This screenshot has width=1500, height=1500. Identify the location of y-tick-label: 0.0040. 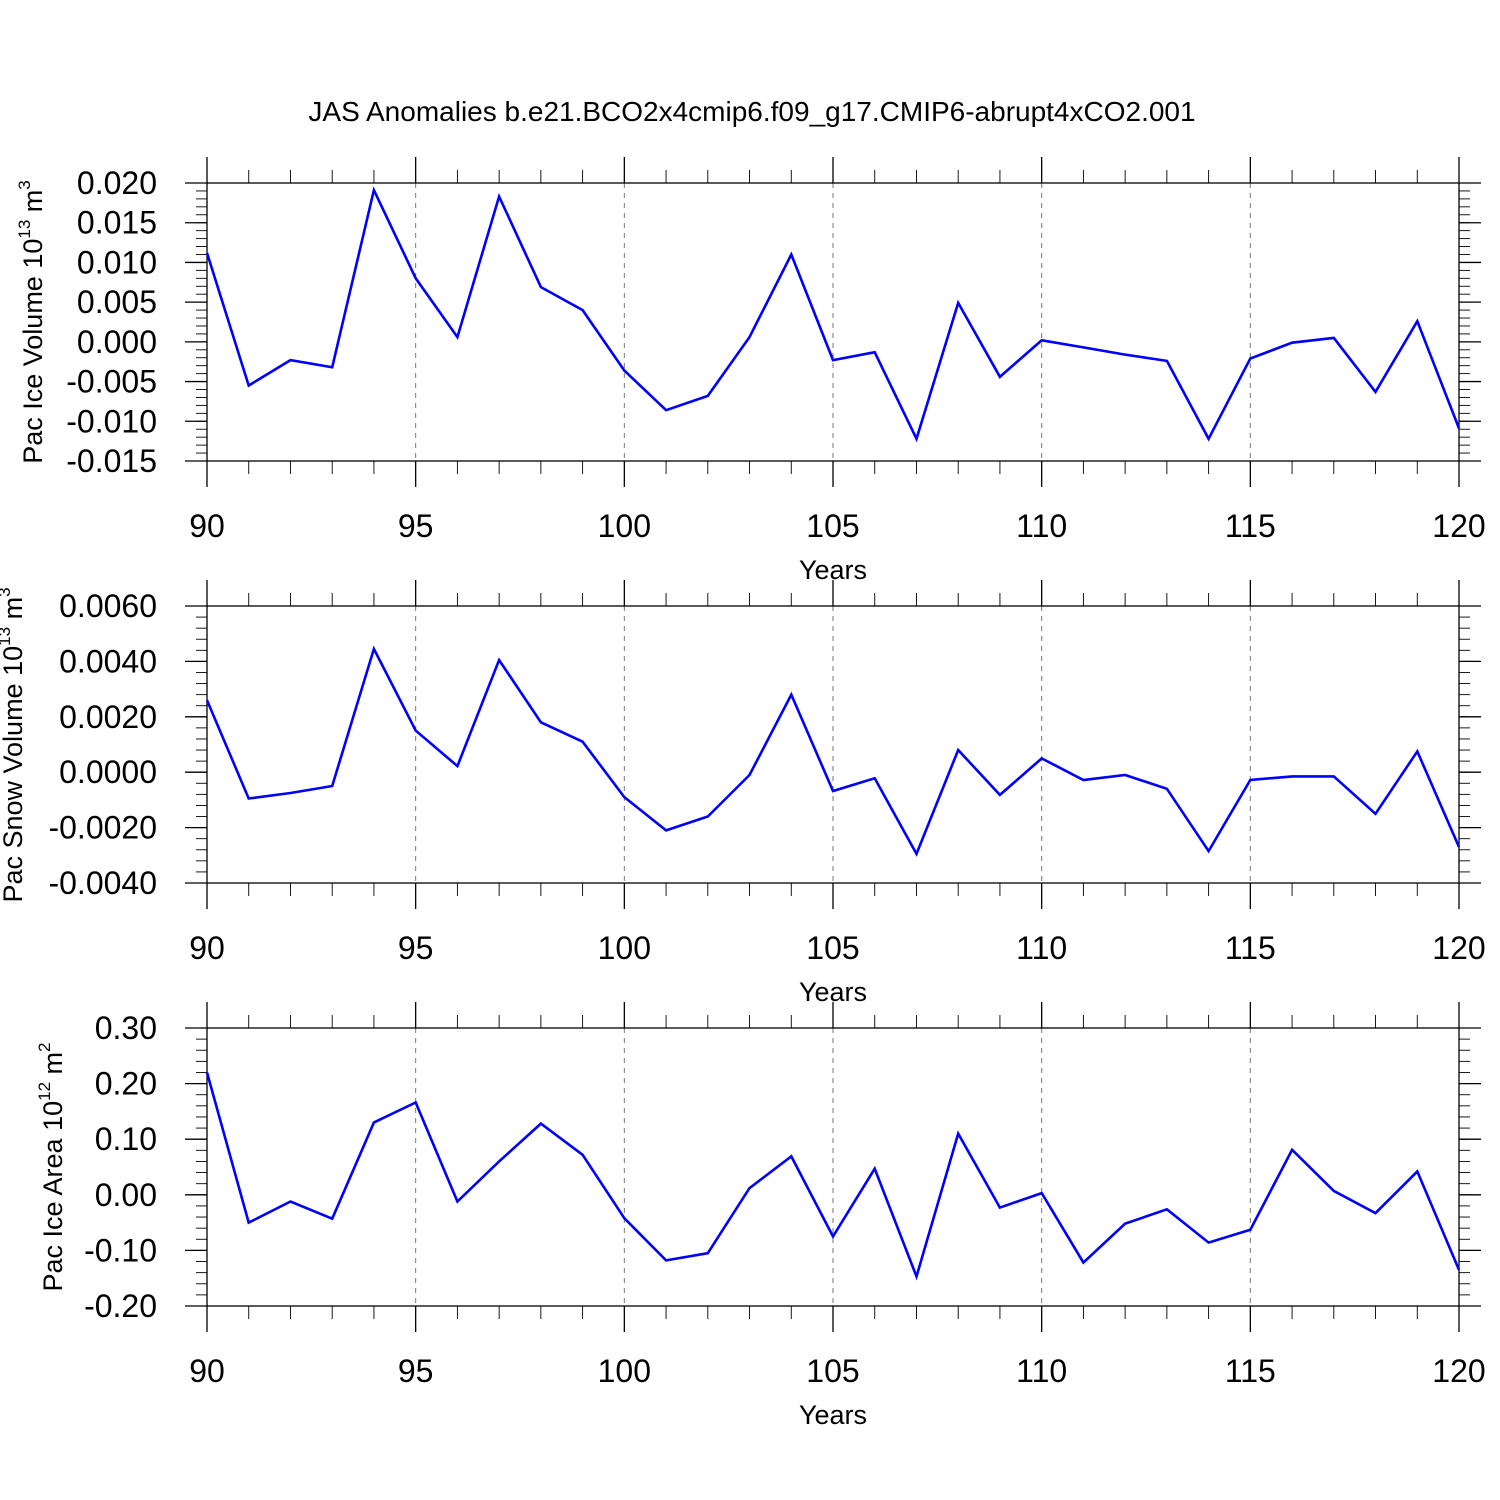
(108, 661).